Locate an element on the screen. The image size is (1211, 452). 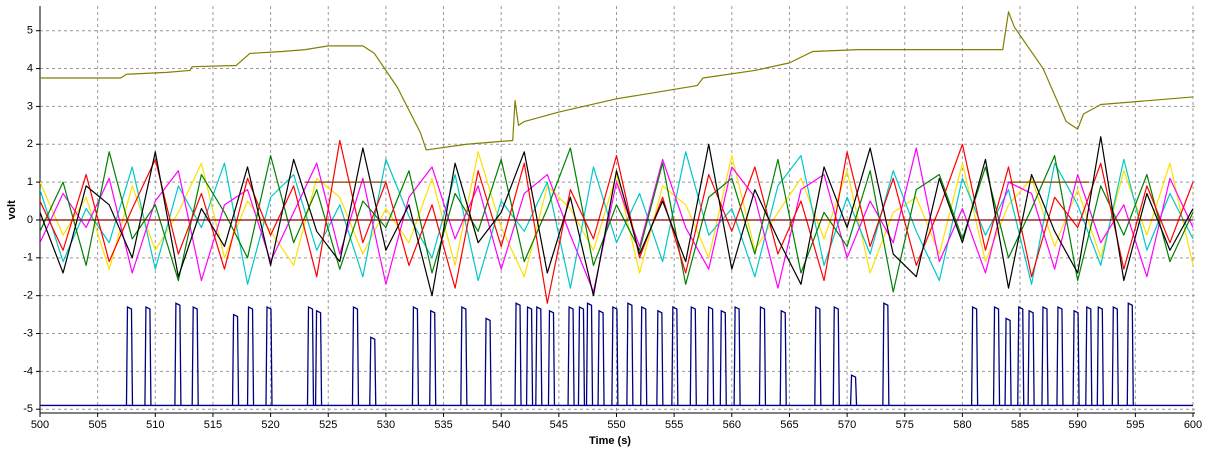
x-tick-label: 510 is located at coordinates (155, 425).